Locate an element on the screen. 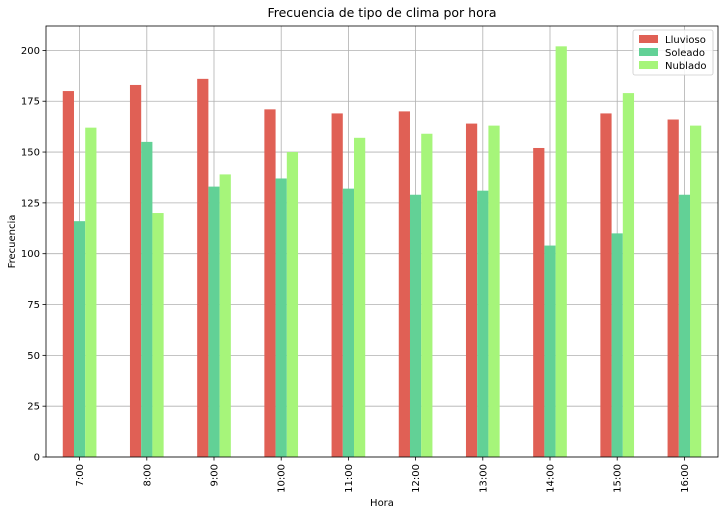  legend-label-soleado: Soleado is located at coordinates (685, 53).